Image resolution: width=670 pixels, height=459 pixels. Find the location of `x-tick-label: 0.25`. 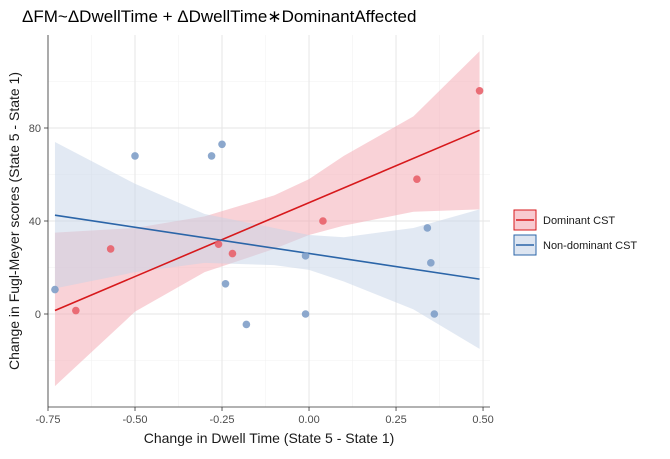

x-tick-label: 0.25 is located at coordinates (395, 420).